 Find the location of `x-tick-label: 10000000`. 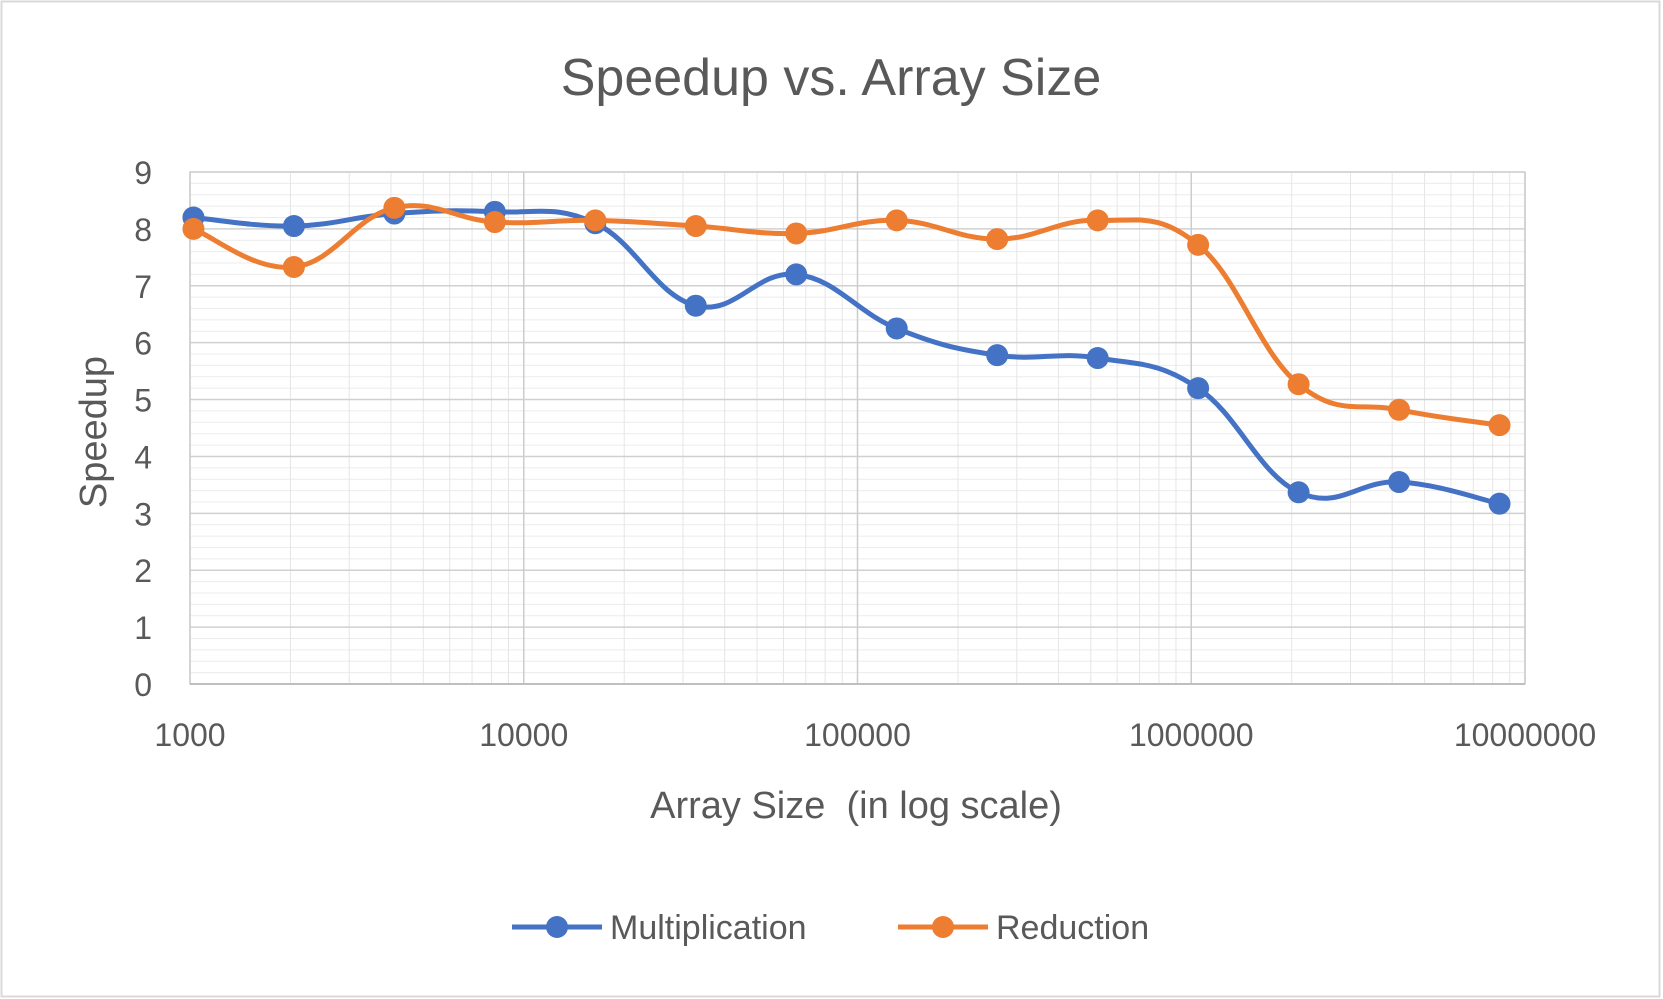

x-tick-label: 10000000 is located at coordinates (1525, 735).